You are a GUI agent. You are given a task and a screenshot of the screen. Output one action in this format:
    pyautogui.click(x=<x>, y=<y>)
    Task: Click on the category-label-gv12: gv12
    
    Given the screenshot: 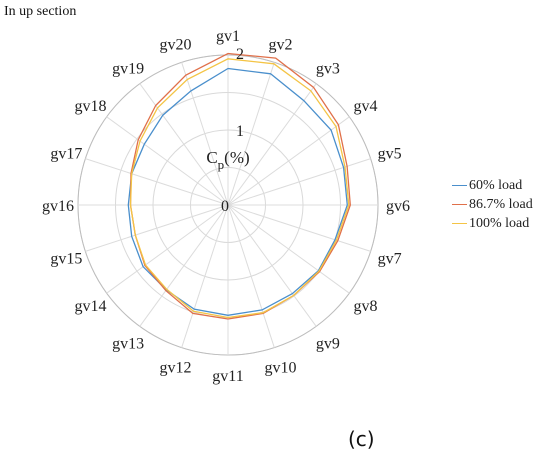 What is the action you would take?
    pyautogui.click(x=175, y=368)
    